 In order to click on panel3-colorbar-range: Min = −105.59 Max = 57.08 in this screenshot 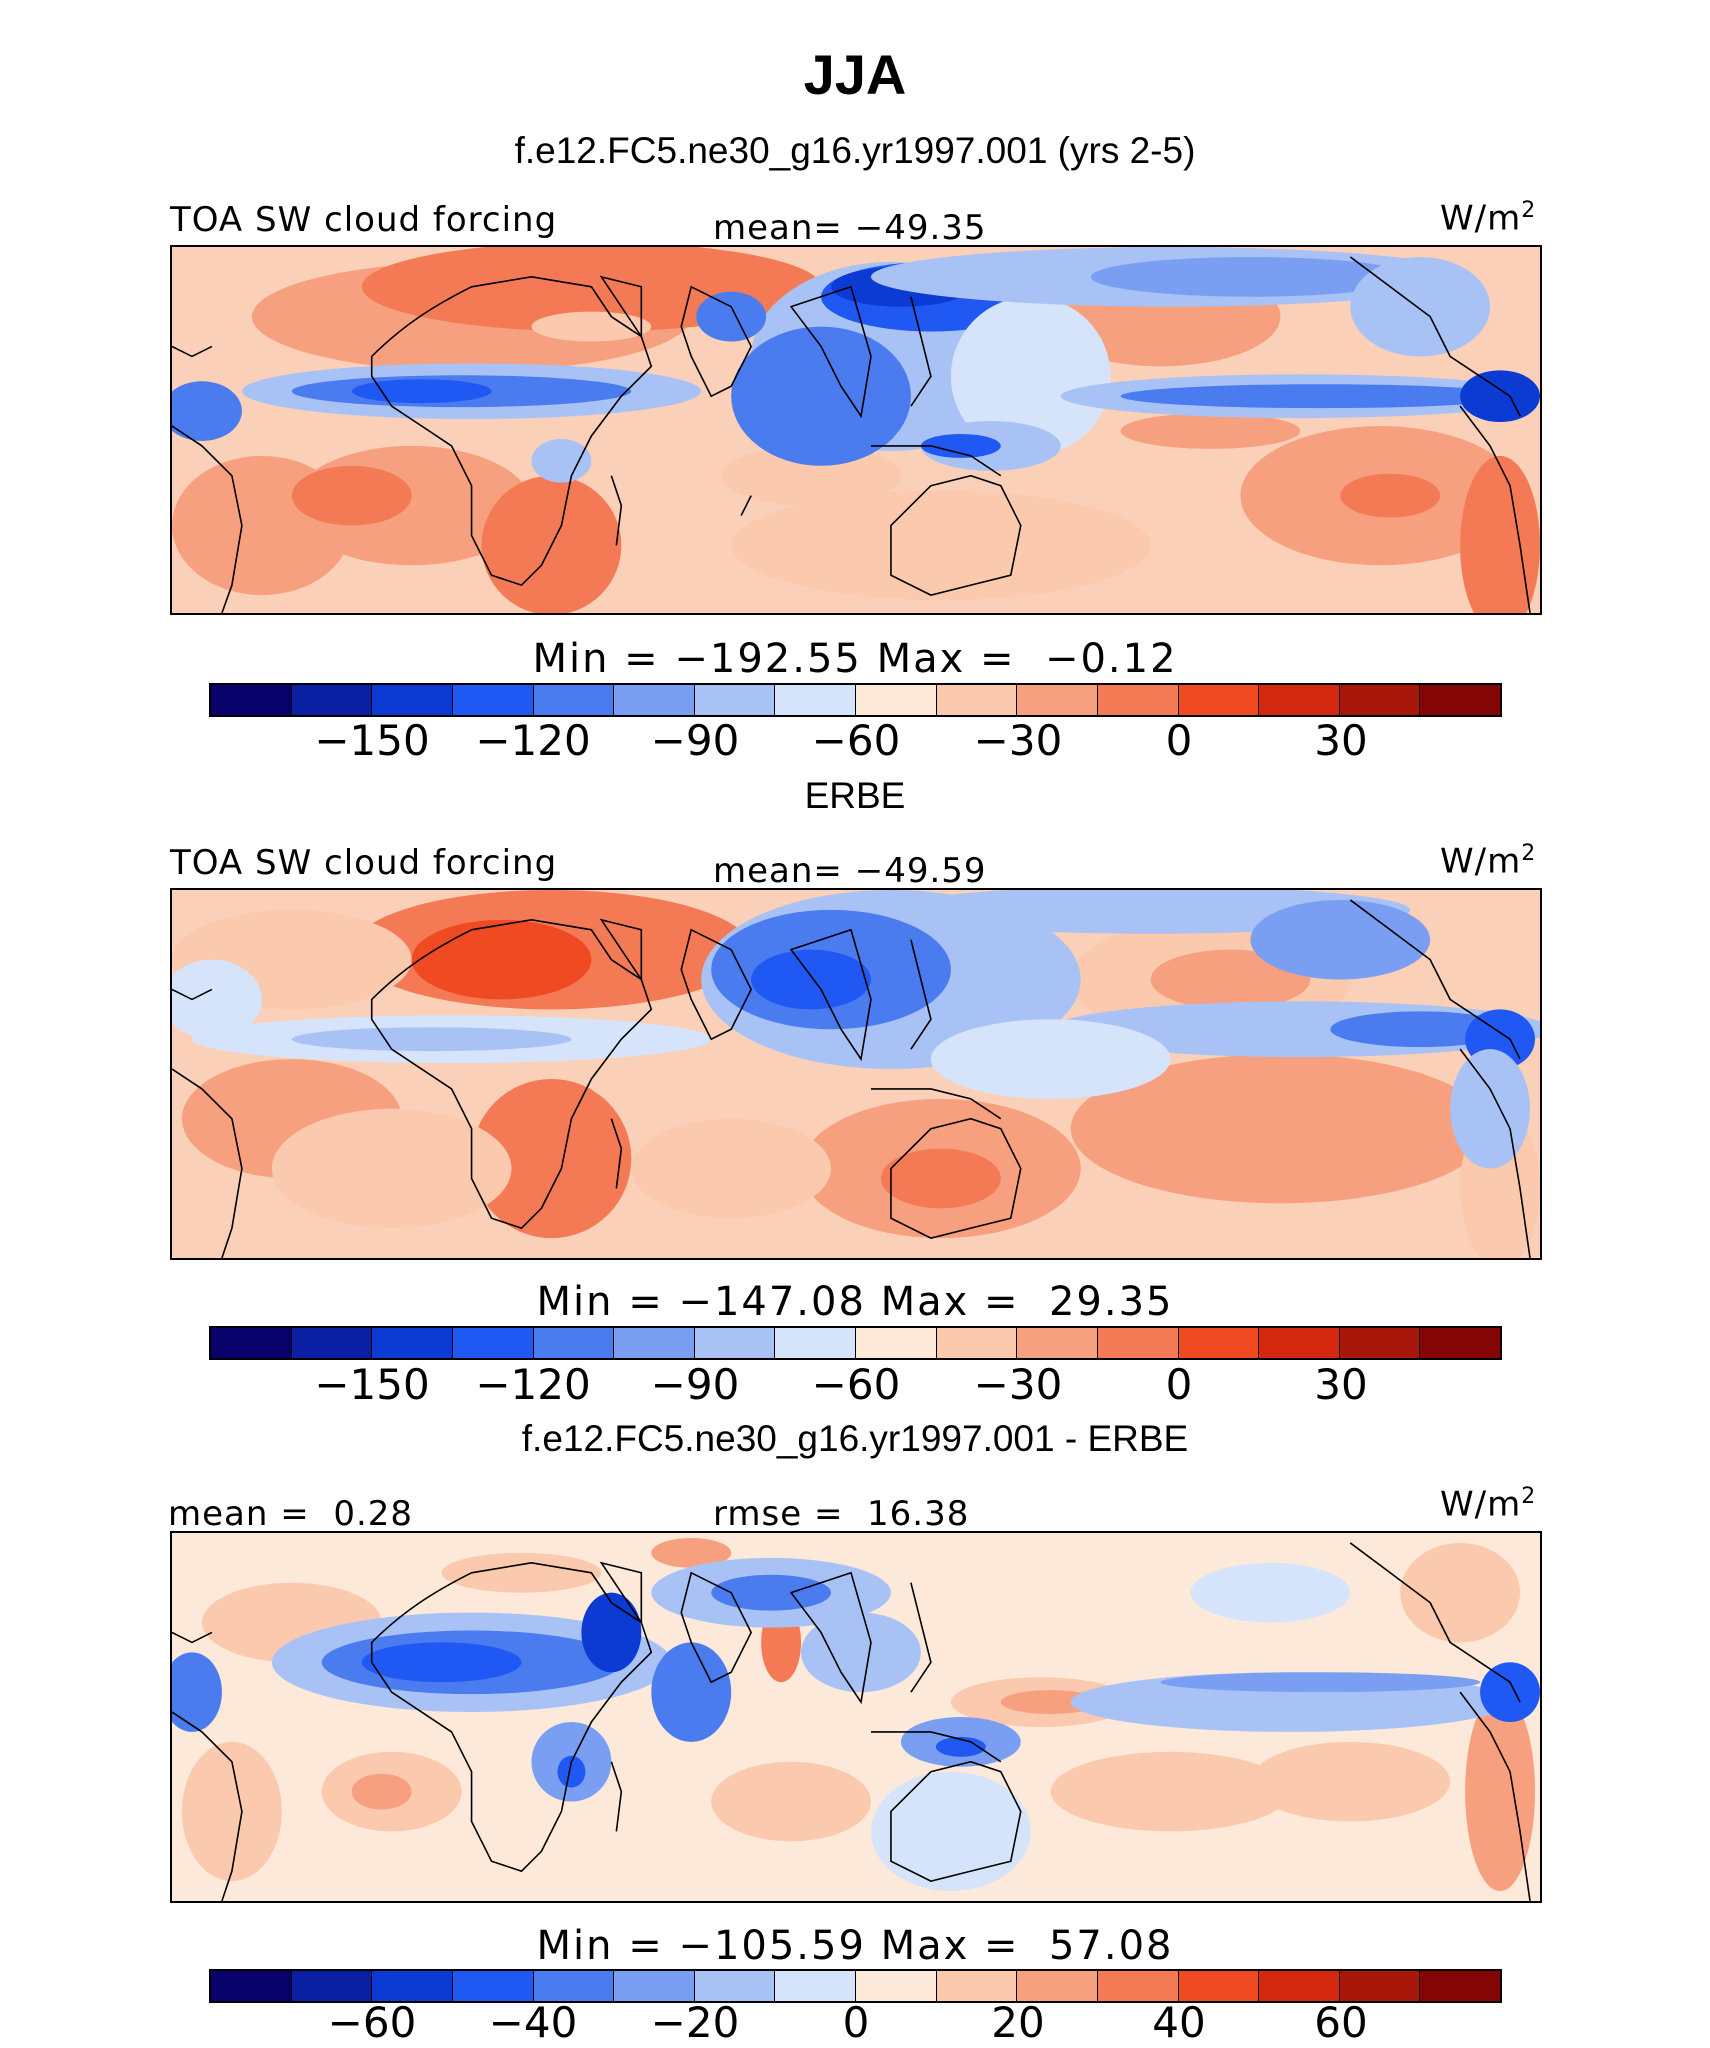, I will do `click(855, 1946)`.